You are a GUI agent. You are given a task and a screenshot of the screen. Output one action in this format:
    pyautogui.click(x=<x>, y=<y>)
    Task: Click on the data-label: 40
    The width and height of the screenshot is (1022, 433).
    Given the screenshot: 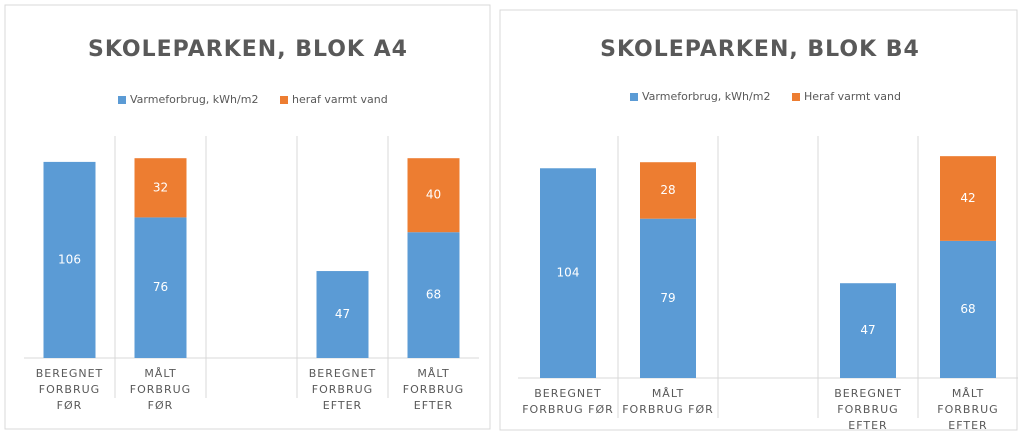 What is the action you would take?
    pyautogui.click(x=433, y=195)
    